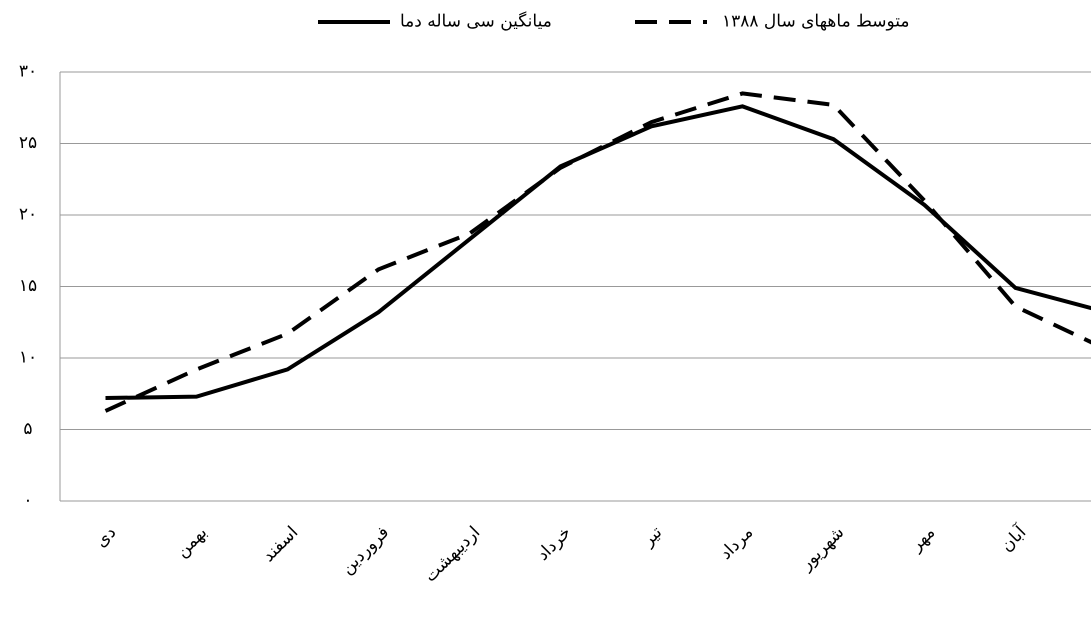 Image resolution: width=1091 pixels, height=619 pixels. Describe the element at coordinates (191, 542) in the screenshot. I see `x-tick-label: بهمن` at that location.